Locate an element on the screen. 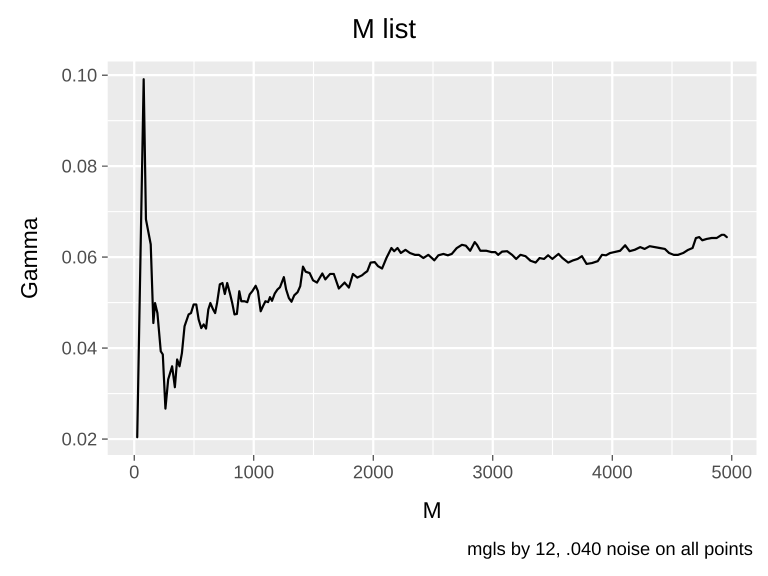  y-tick-label: 0.06 is located at coordinates (79, 257).